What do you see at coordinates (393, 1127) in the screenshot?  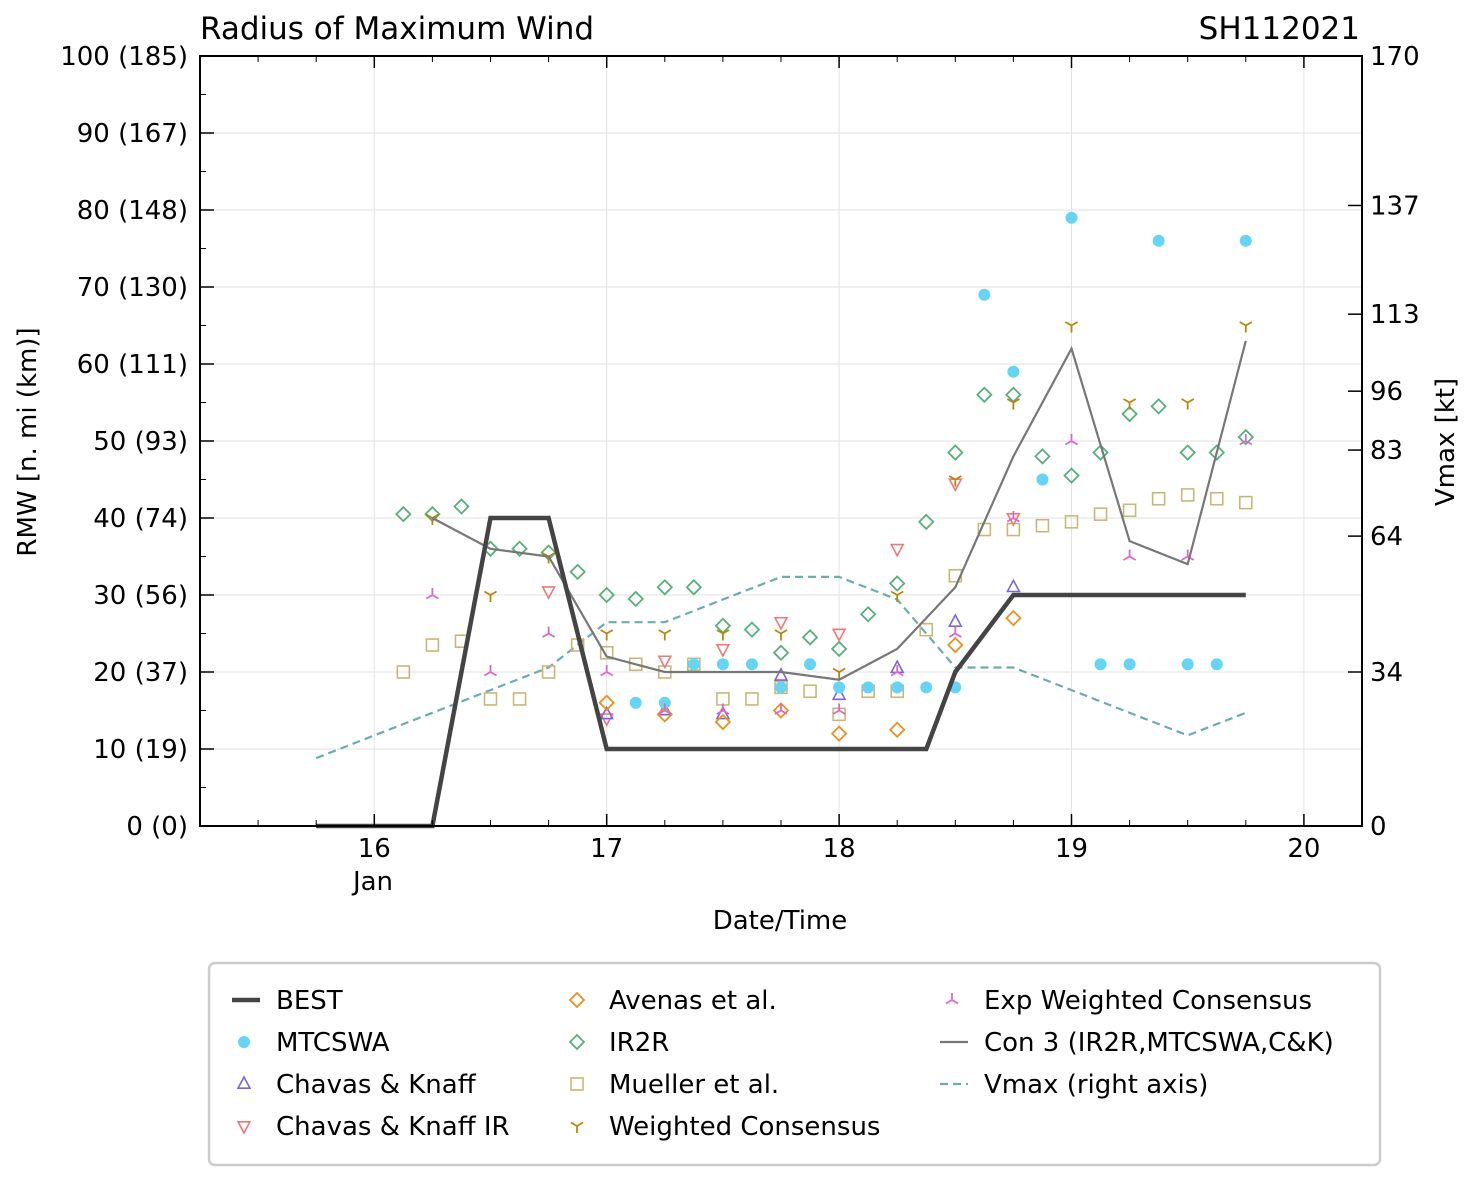 I see `legend-label: Chavas & Knaff IR` at bounding box center [393, 1127].